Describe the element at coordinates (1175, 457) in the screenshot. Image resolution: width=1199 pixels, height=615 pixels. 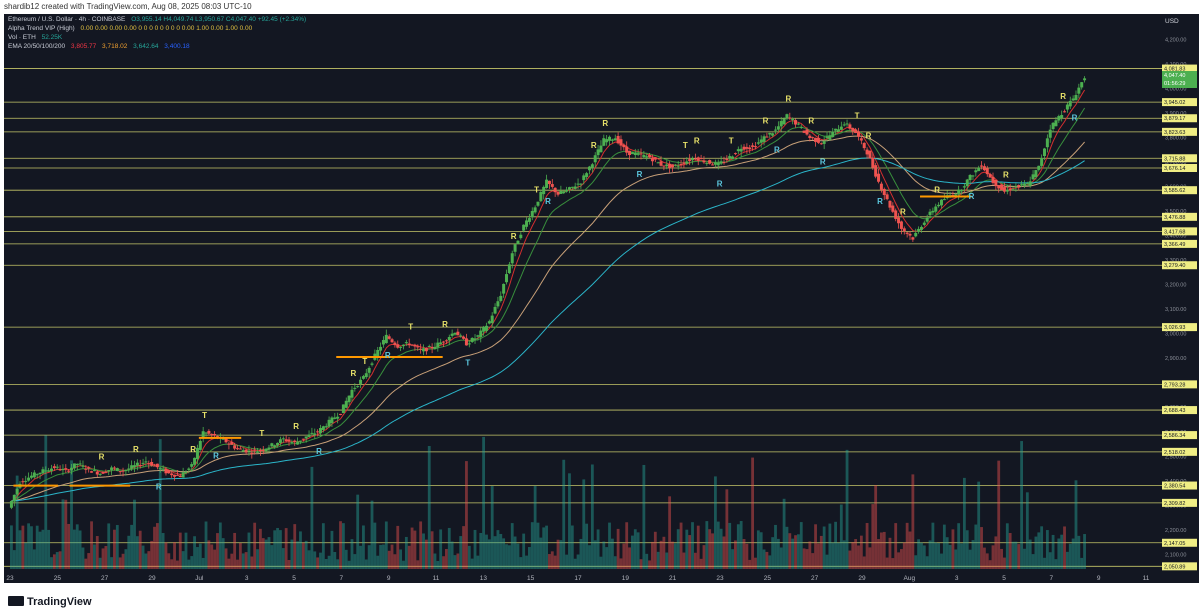
I see `y-axis-tick-label: 2,500.00` at that location.